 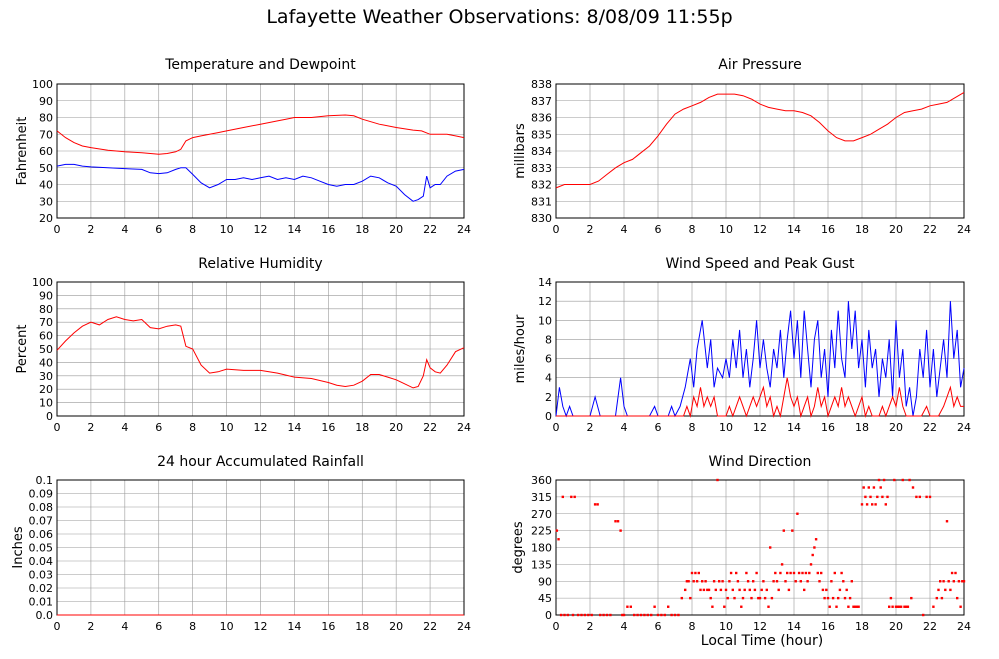 I want to click on x-tick-label: 14, so click(x=794, y=229).